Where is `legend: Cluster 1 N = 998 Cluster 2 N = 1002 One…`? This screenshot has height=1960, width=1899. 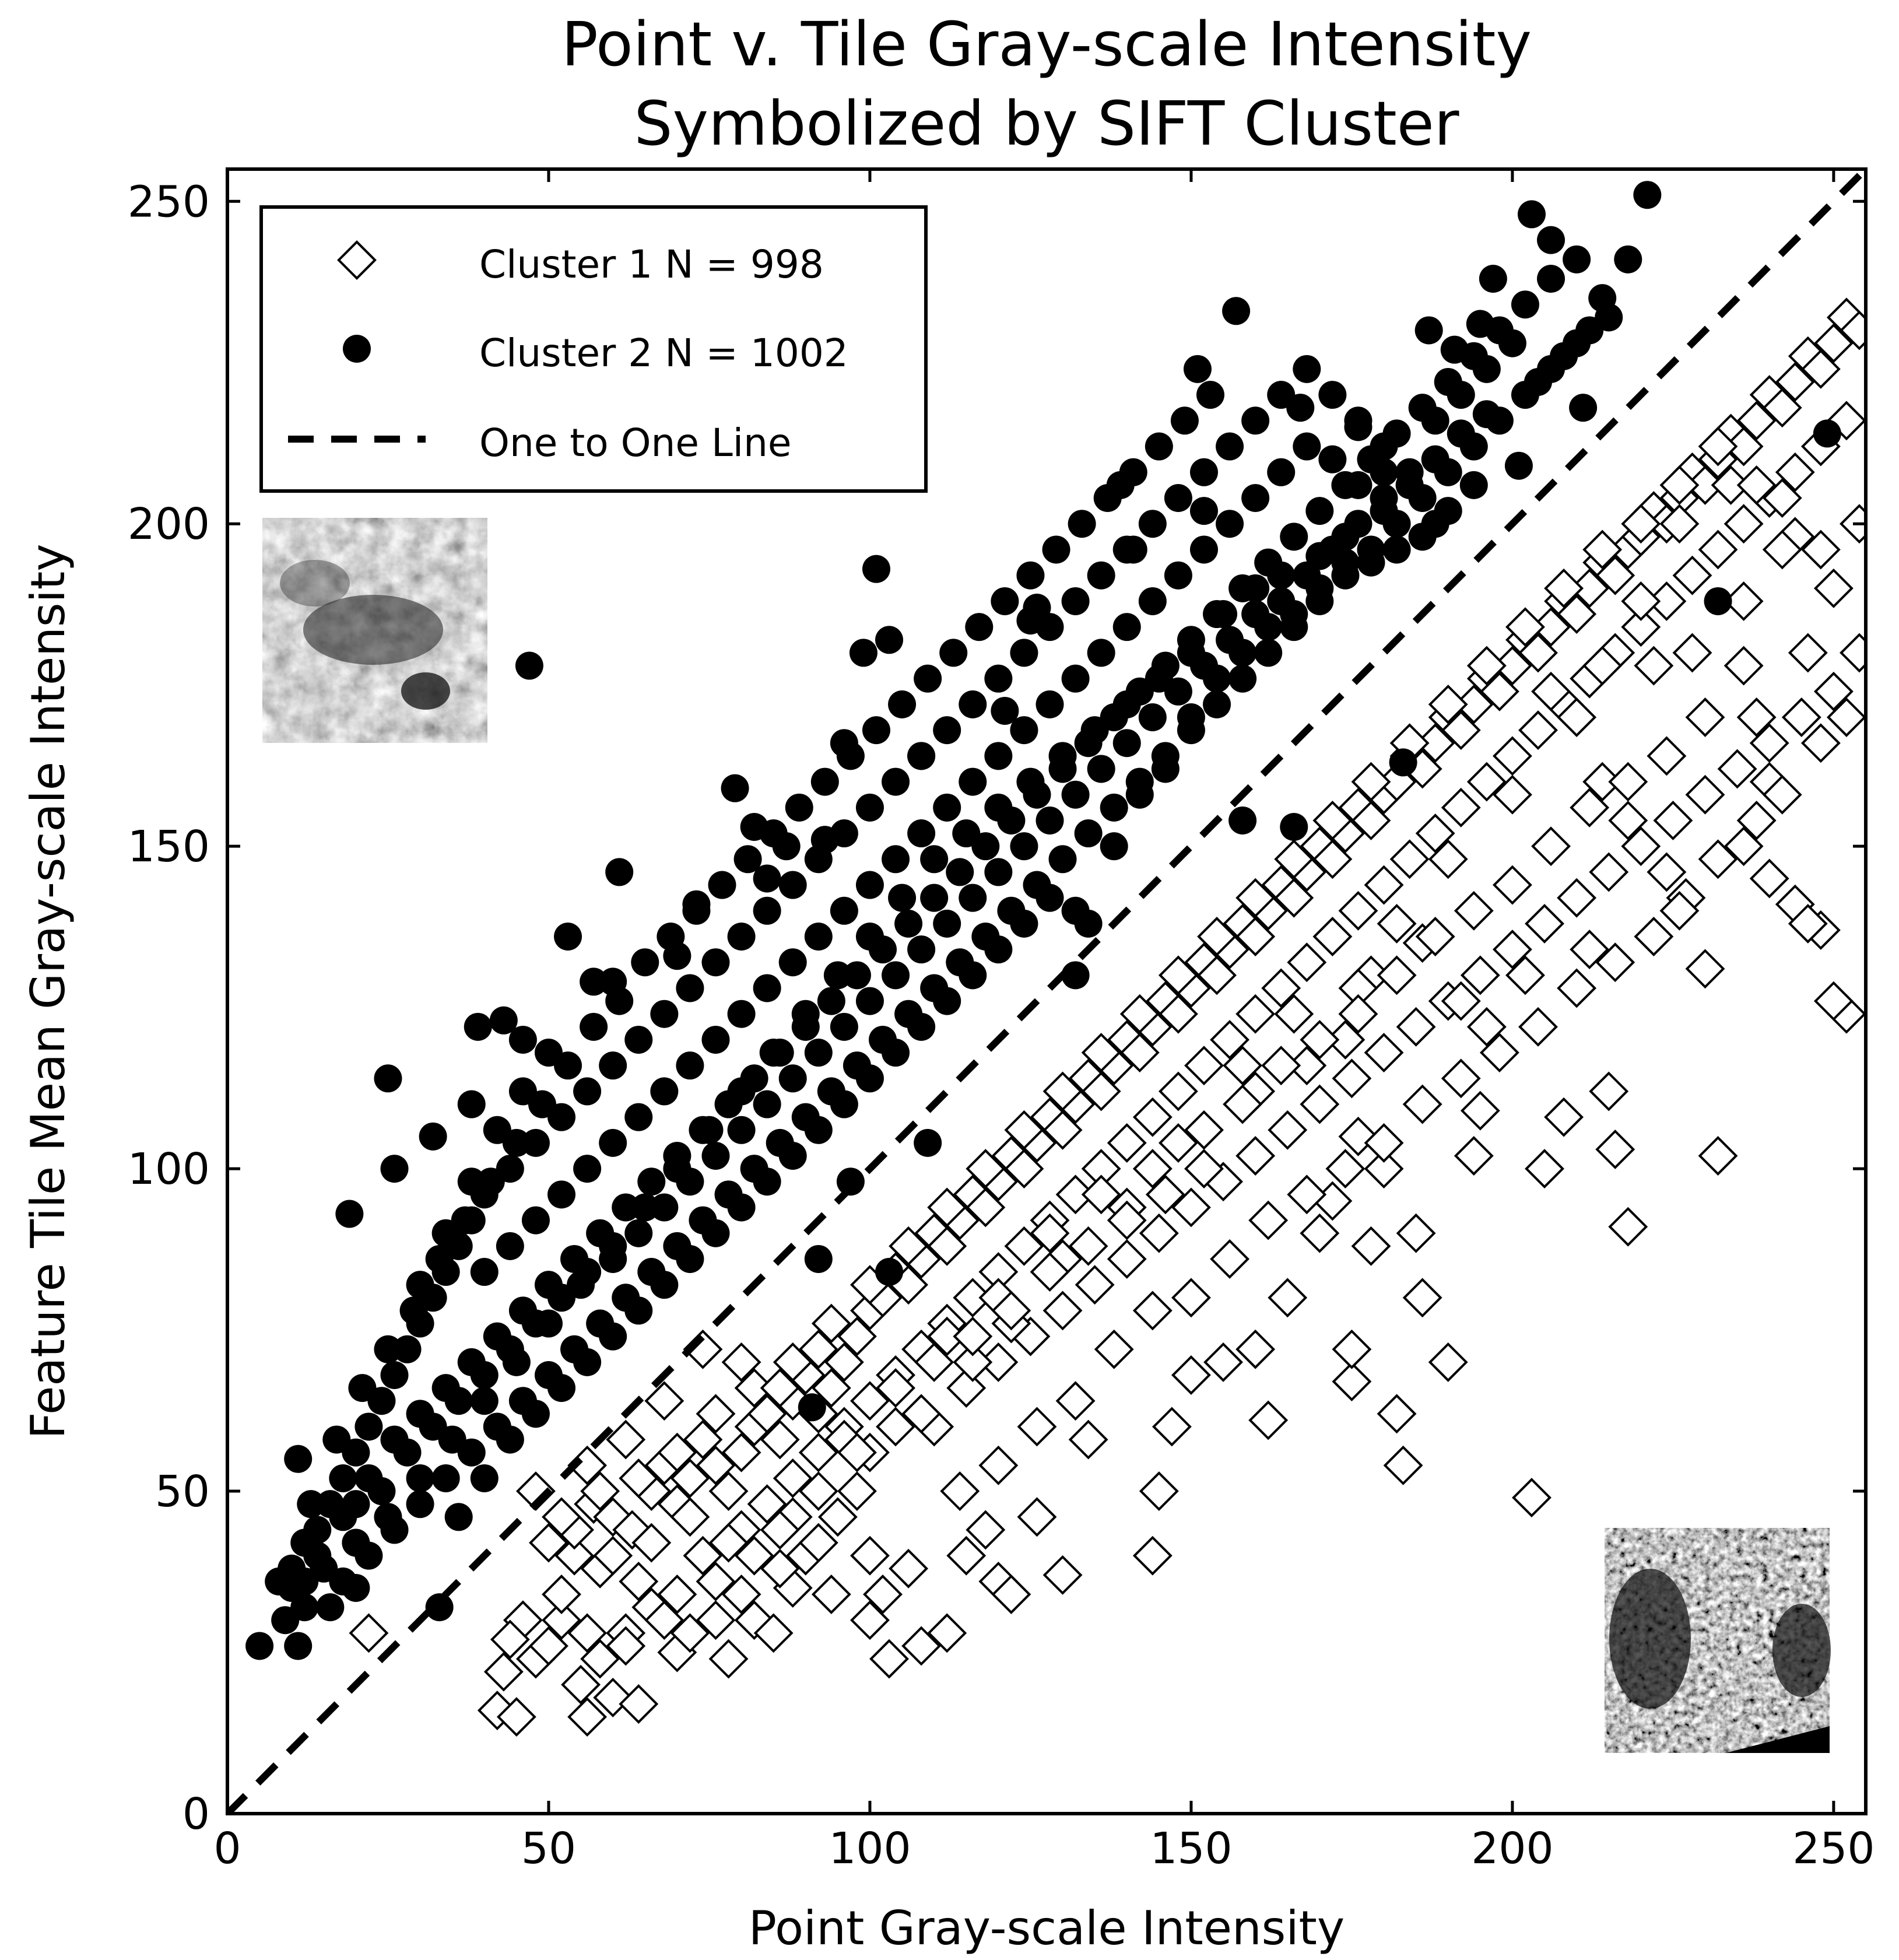 legend: Cluster 1 N = 998 Cluster 2 N = 1002 One… is located at coordinates (593, 349).